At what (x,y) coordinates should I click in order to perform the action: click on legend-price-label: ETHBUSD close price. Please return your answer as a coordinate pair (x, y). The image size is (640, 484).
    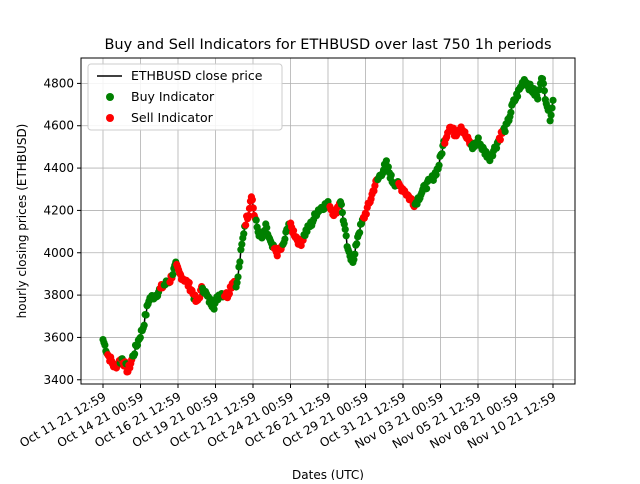
    Looking at the image, I should click on (197, 75).